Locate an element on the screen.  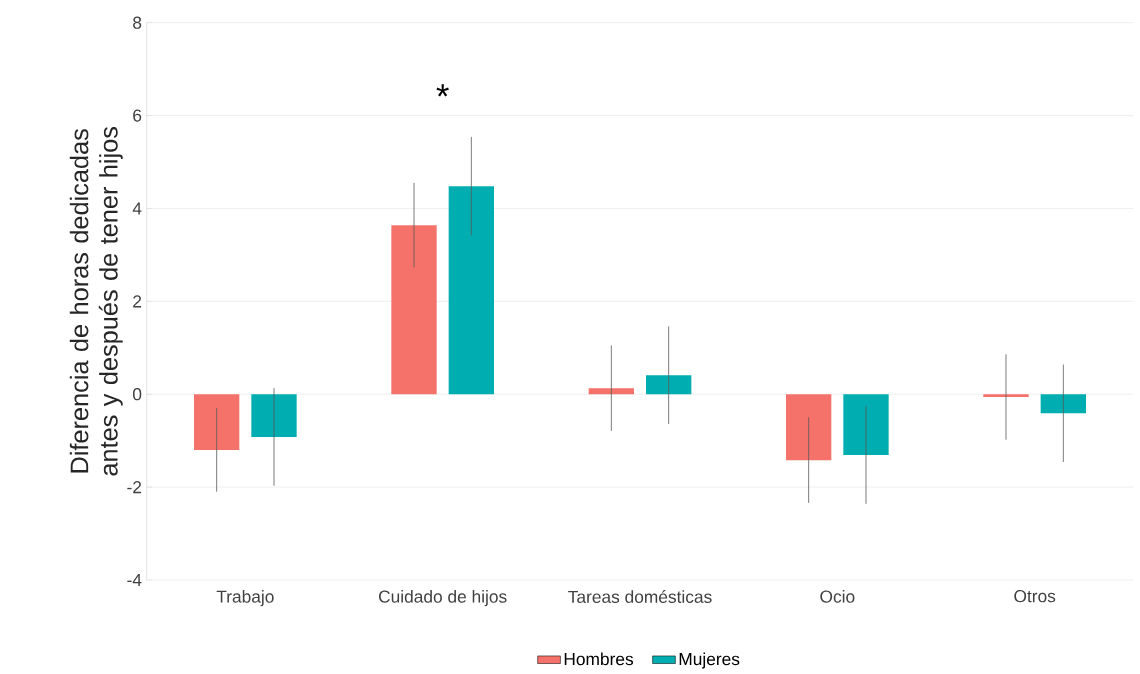
x-tick-label: Tareas domésticas is located at coordinates (640, 596).